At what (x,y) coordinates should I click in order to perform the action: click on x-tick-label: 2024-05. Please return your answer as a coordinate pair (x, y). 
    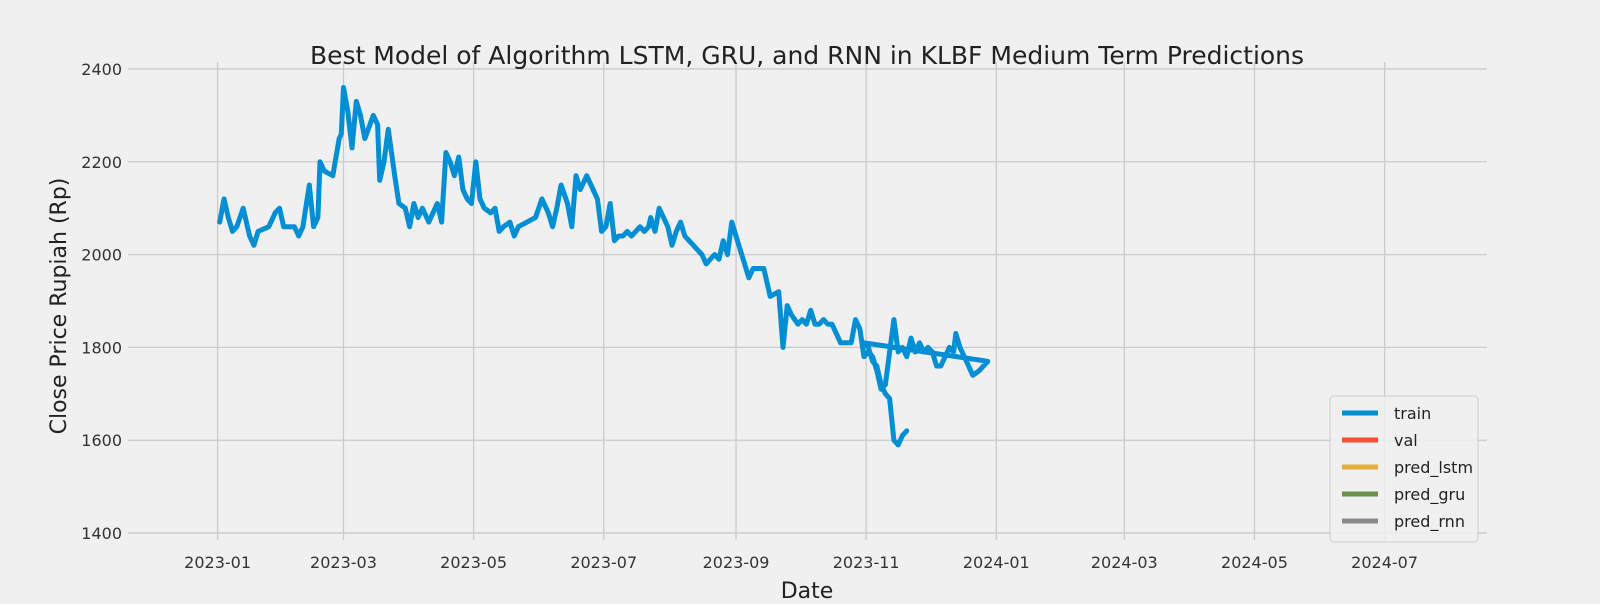
    Looking at the image, I should click on (1254, 562).